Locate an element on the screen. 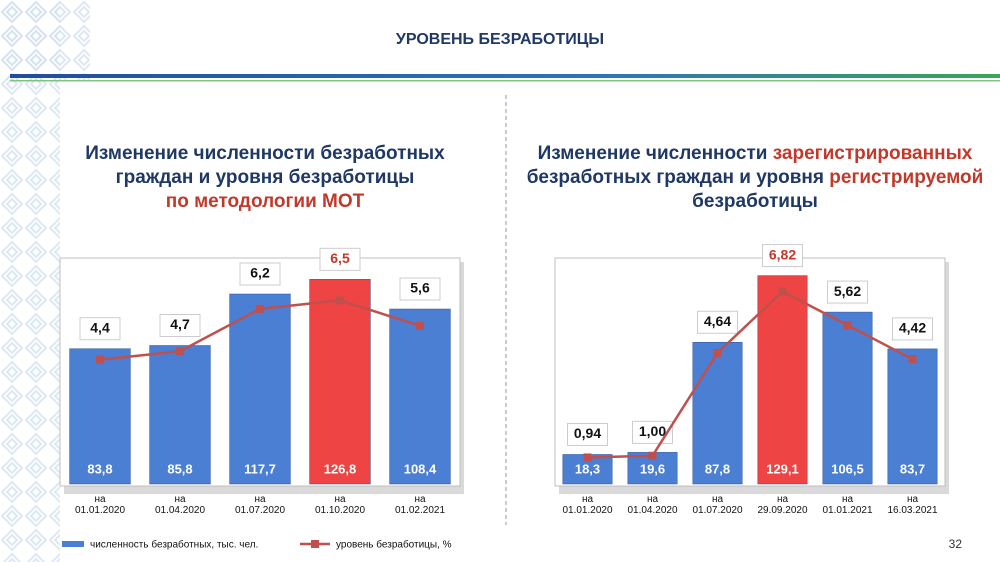 The height and width of the screenshot is (562, 1000). rate-value-label: 4,4 is located at coordinates (100, 327).